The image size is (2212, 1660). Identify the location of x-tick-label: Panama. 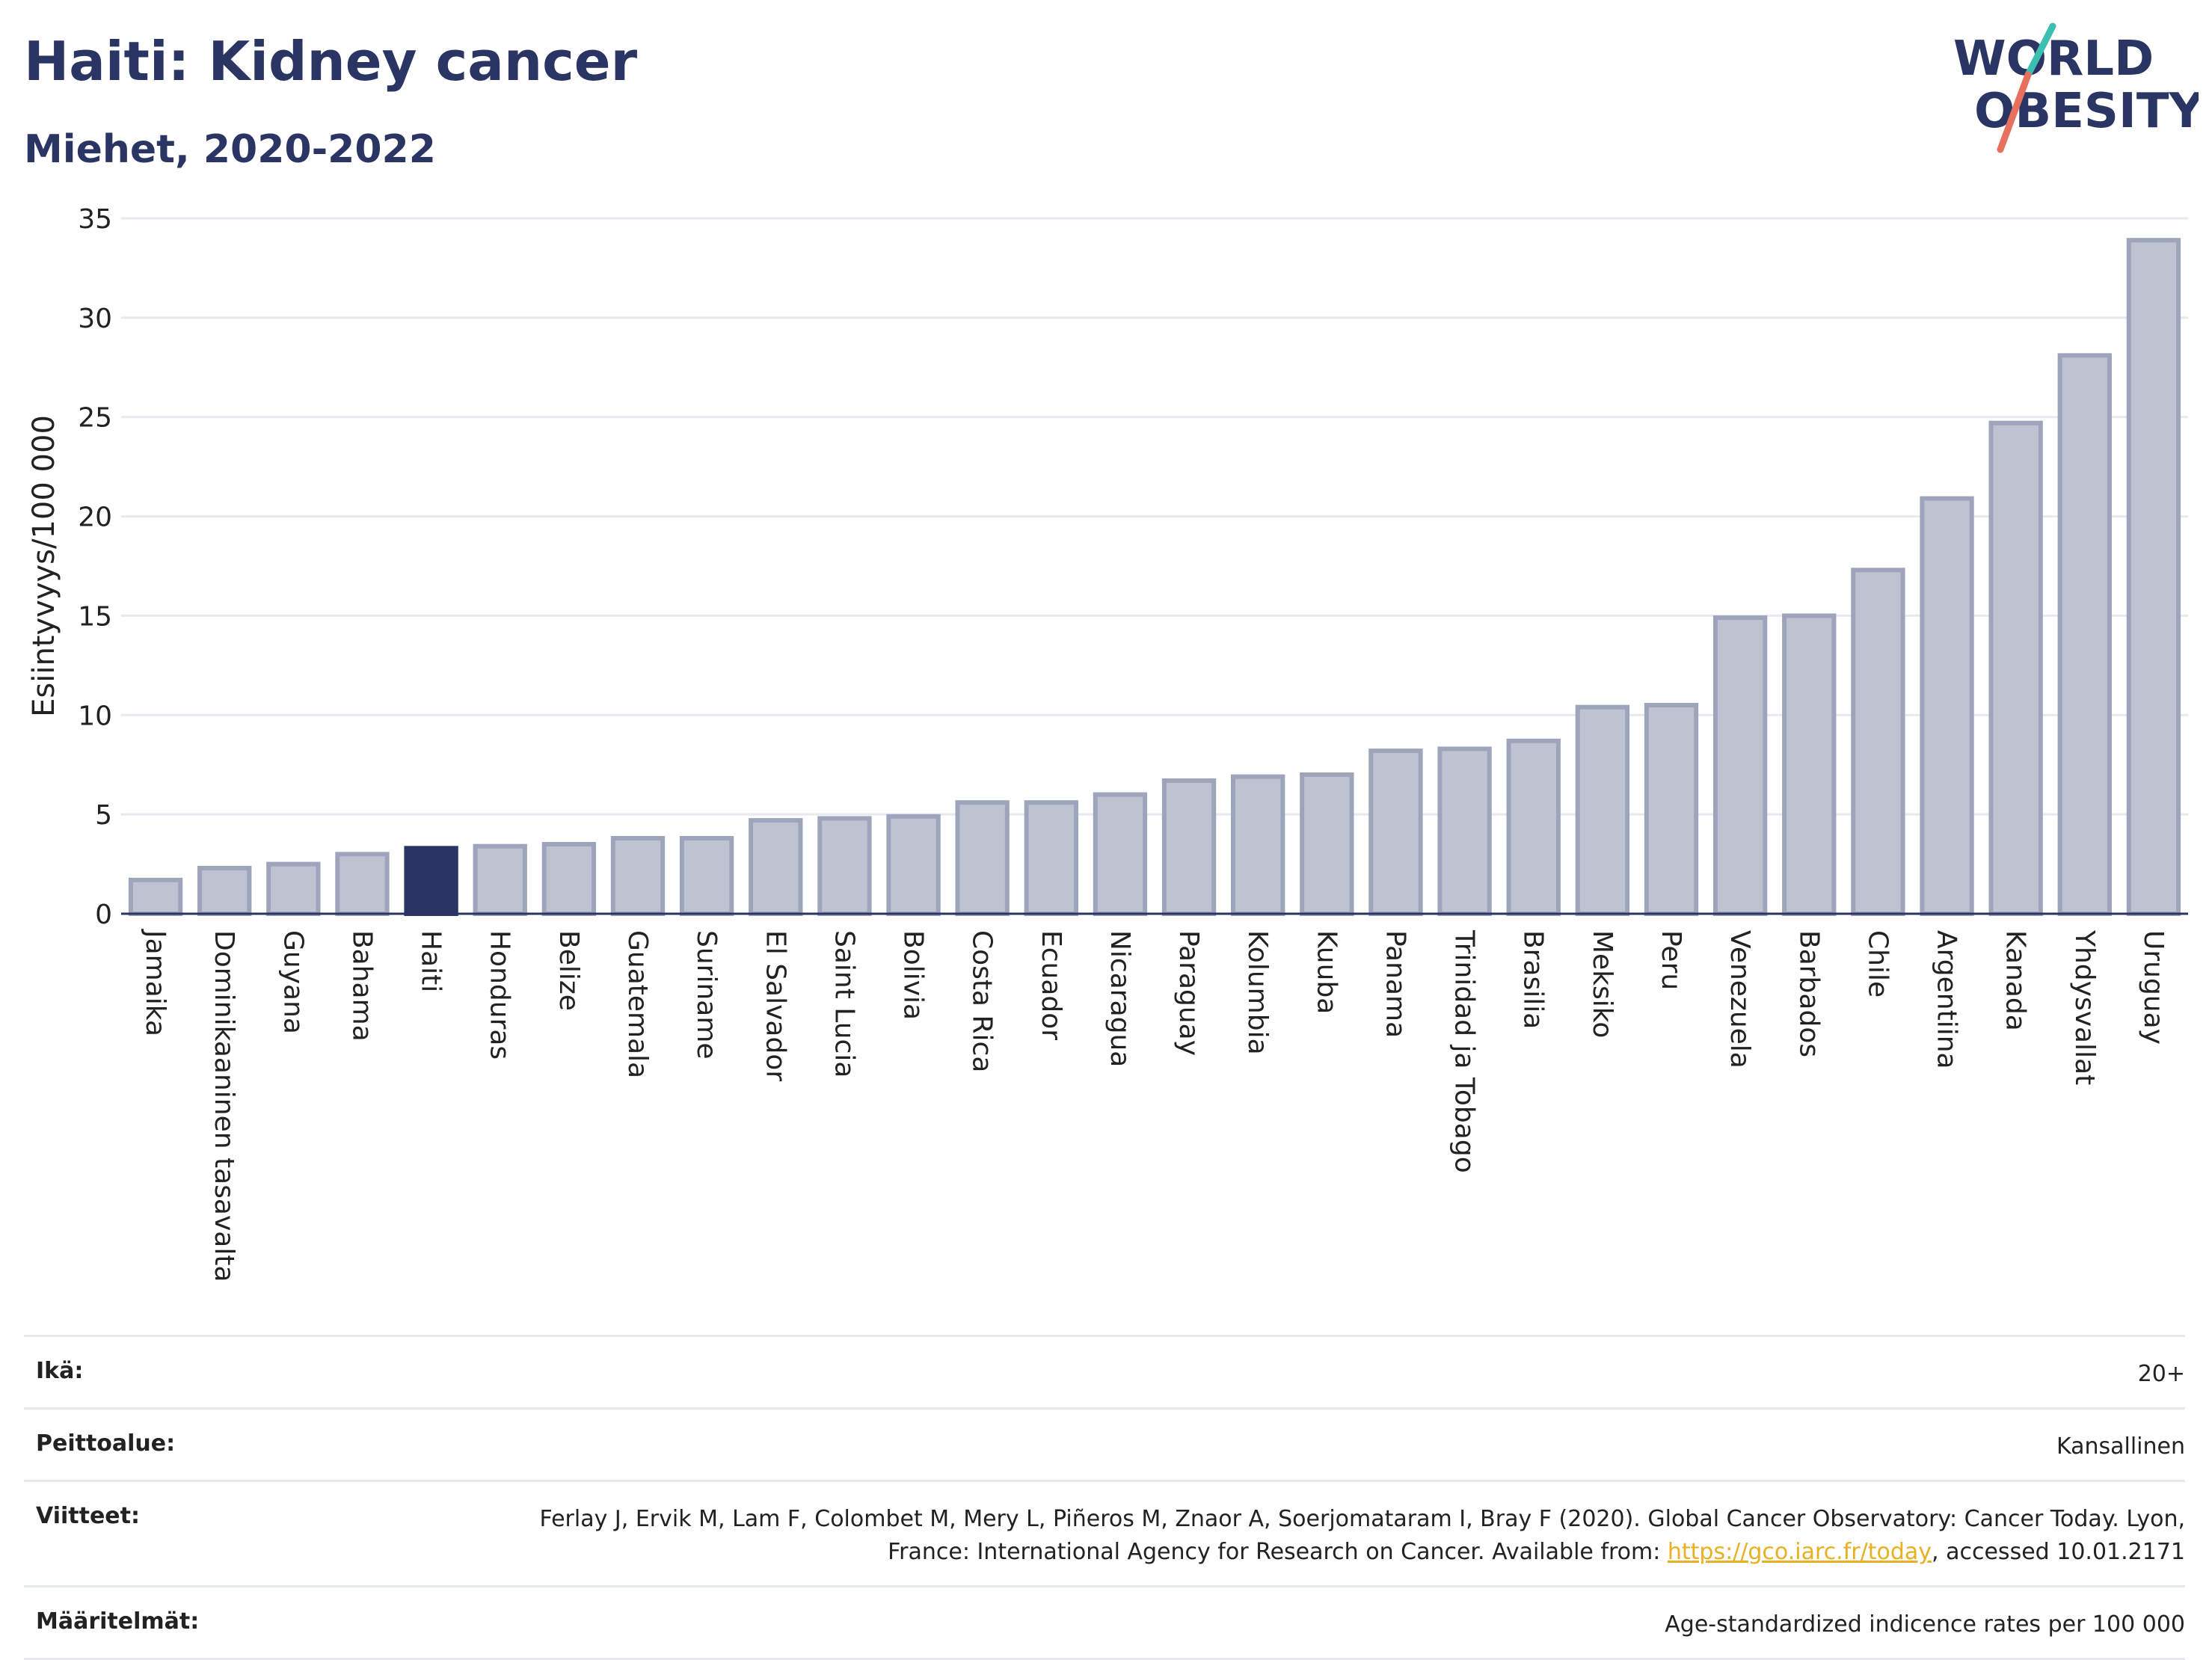
(1395, 984).